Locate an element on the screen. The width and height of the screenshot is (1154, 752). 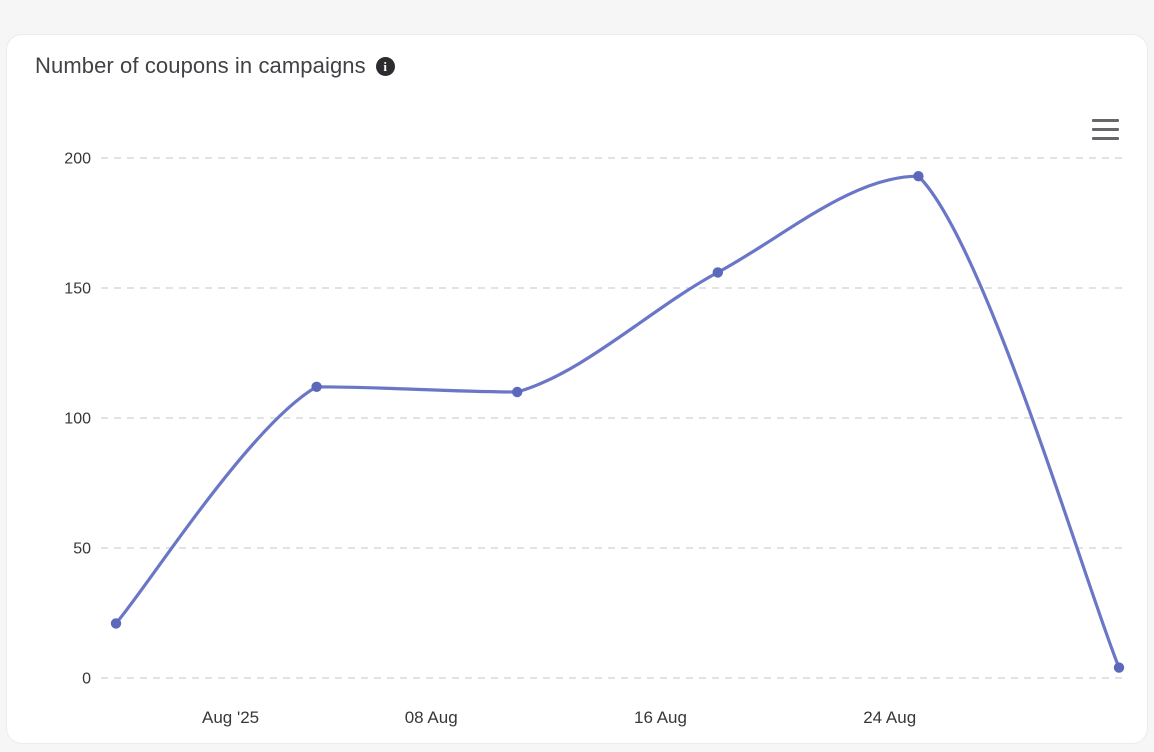
y-axis-label: 200 is located at coordinates (77, 159).